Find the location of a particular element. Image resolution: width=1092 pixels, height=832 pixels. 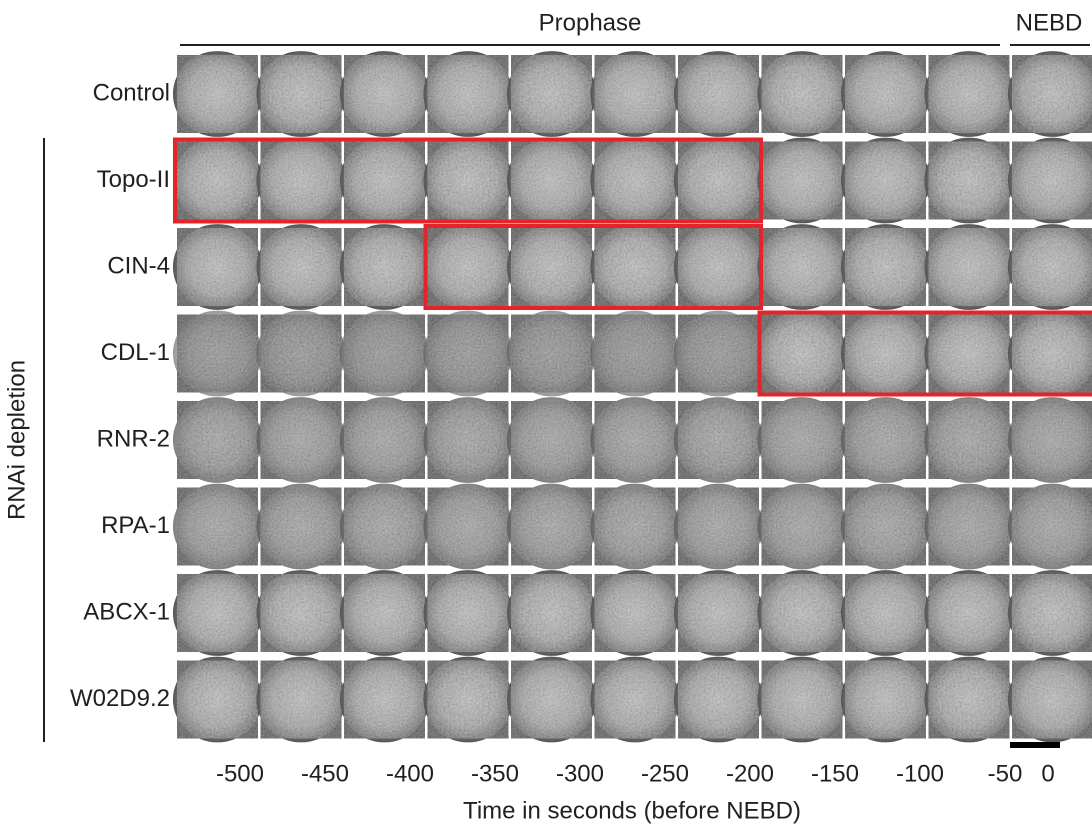

row-label: Control is located at coordinates (131, 92).